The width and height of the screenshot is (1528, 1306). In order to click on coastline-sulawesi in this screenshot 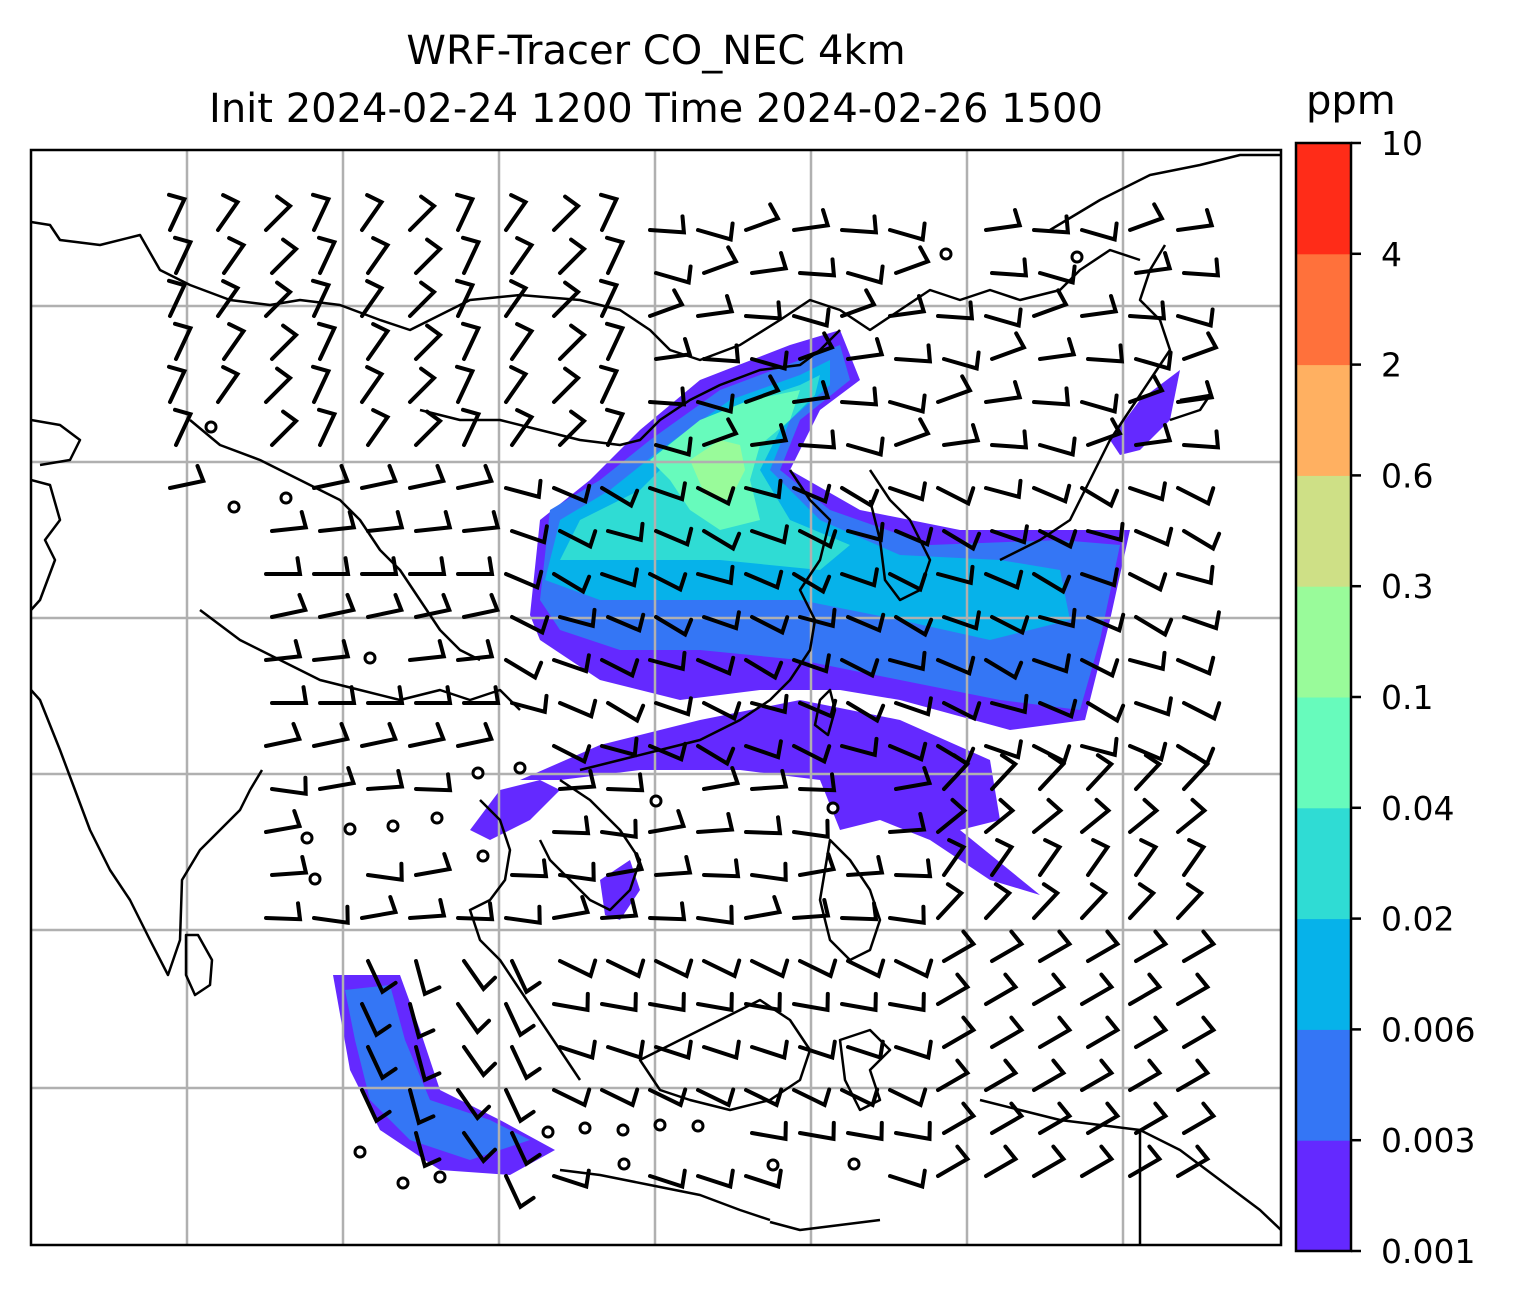, I will do `click(865, 1070)`.